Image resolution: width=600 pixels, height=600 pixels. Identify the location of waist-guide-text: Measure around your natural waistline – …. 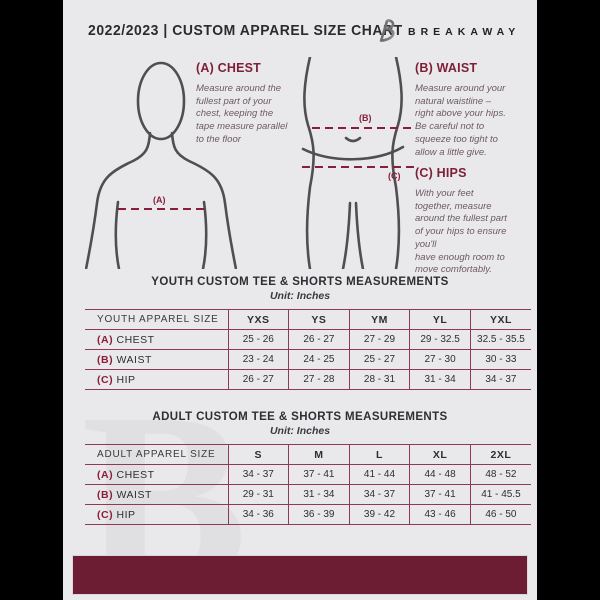
(460, 120).